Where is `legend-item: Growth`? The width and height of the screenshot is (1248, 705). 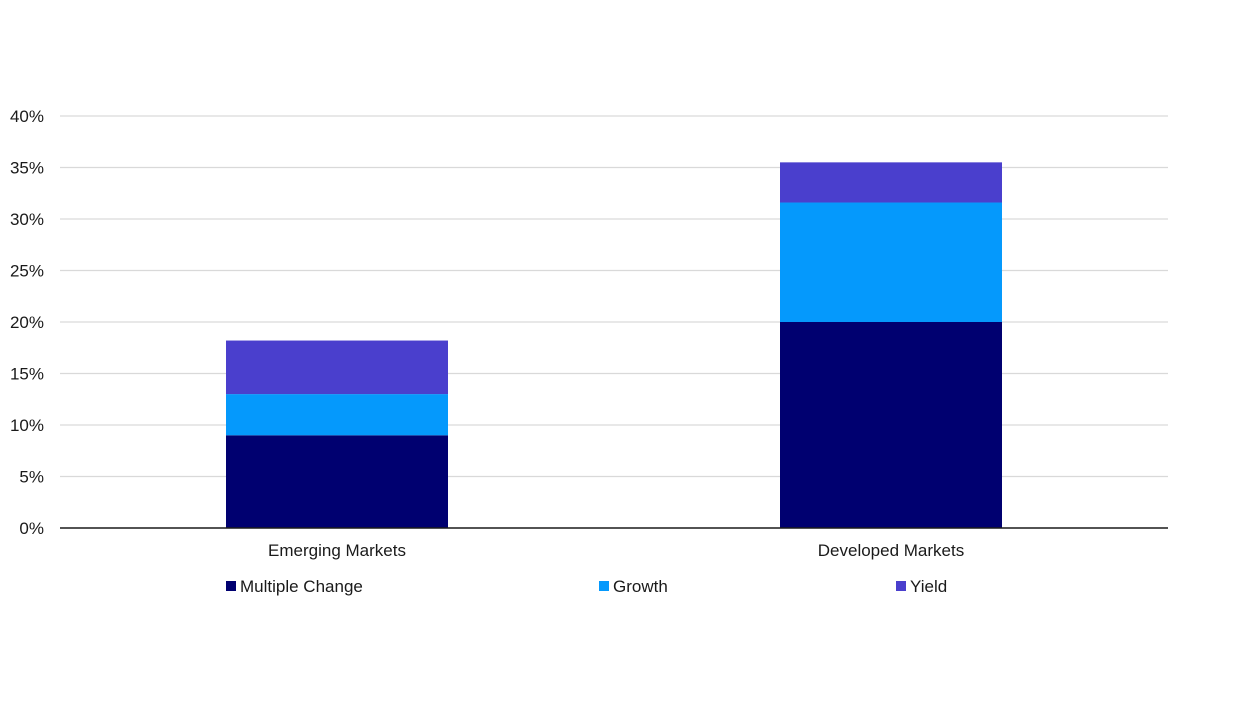 legend-item: Growth is located at coordinates (633, 586).